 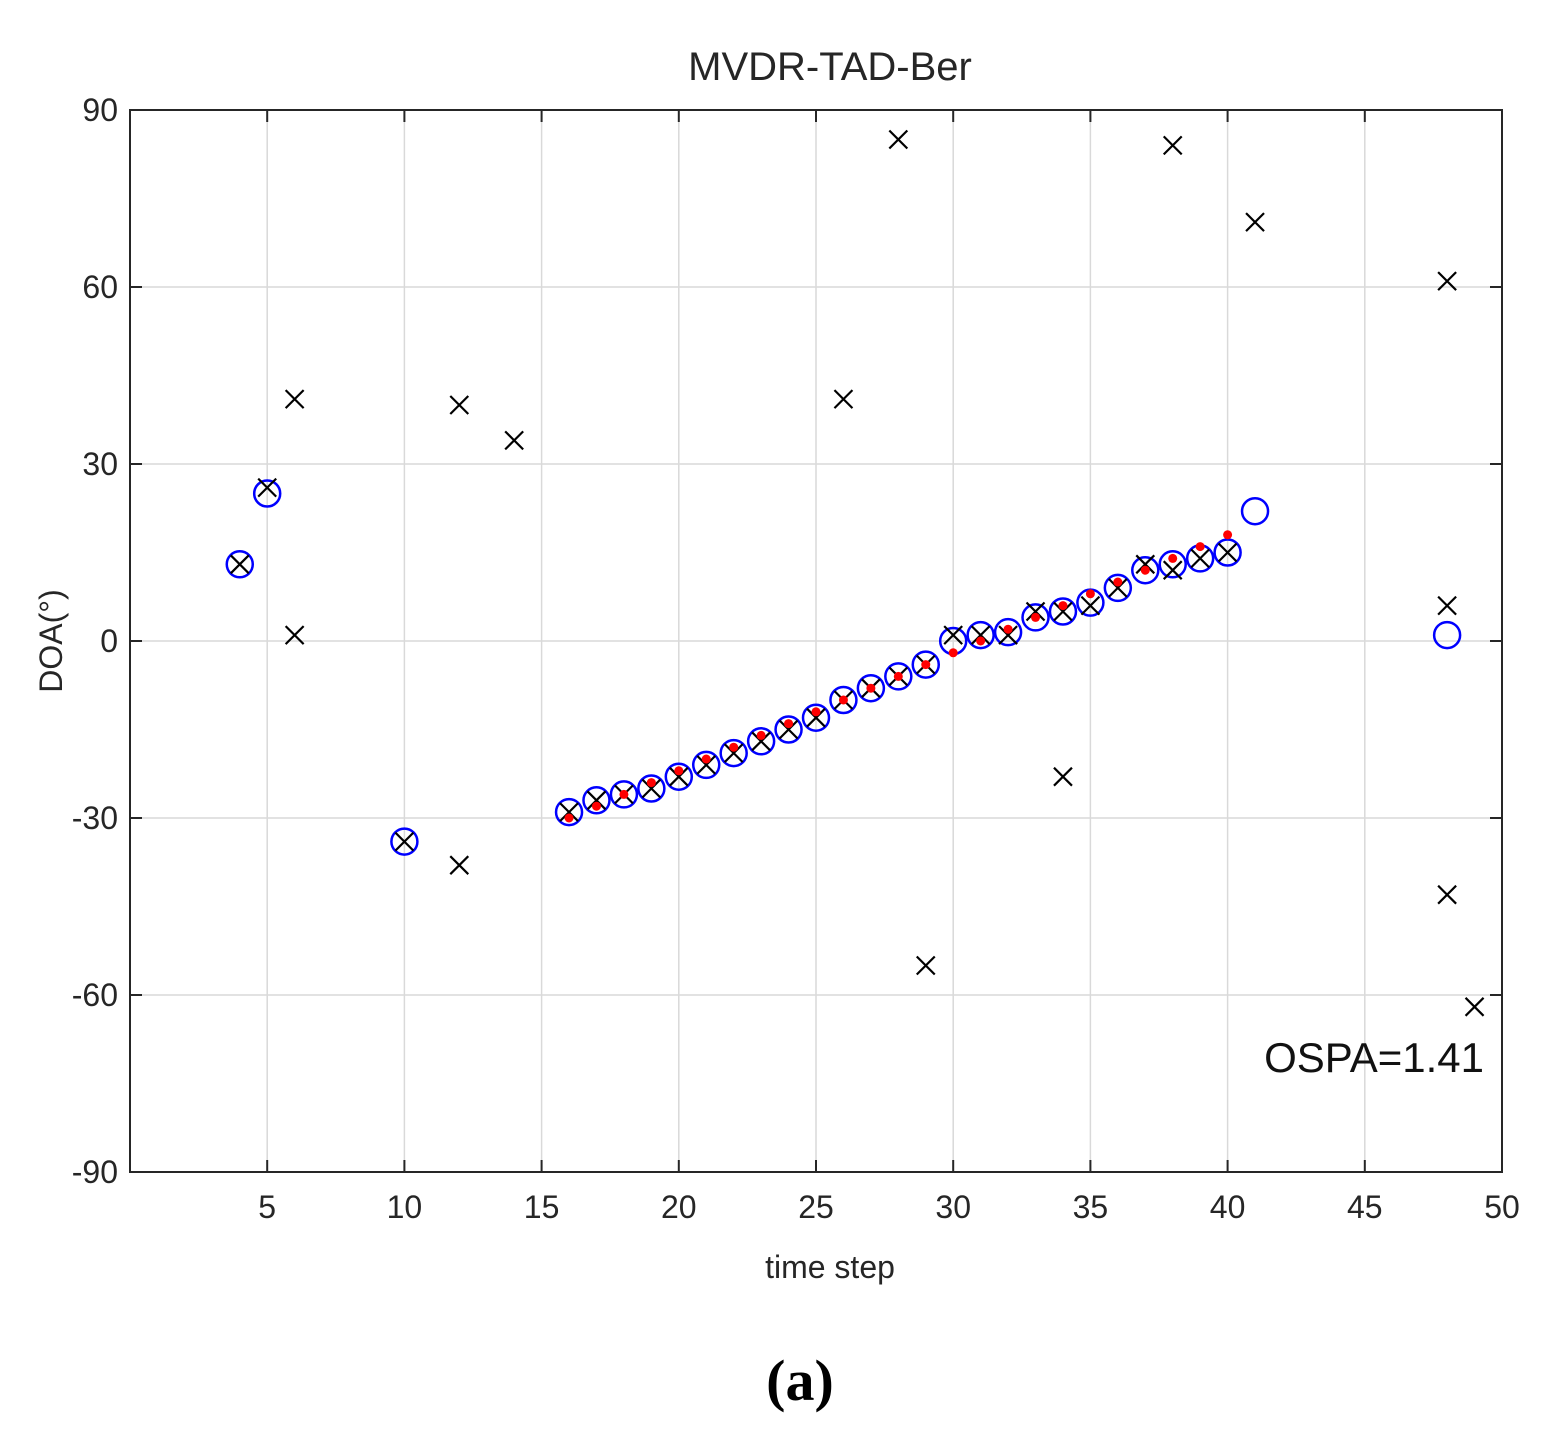 I want to click on y-tick-label: 0, so click(x=109, y=641).